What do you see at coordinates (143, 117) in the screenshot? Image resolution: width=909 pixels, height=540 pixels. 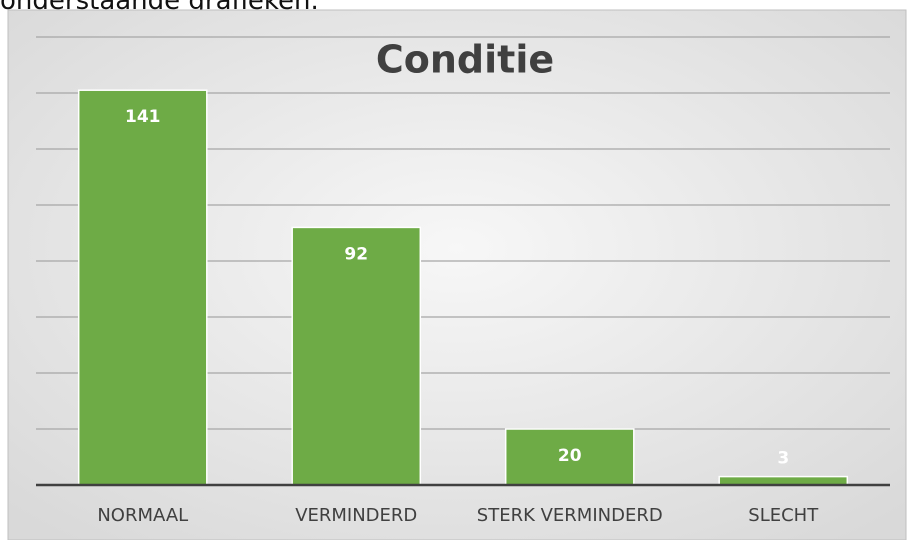 I see `data-label: 141` at bounding box center [143, 117].